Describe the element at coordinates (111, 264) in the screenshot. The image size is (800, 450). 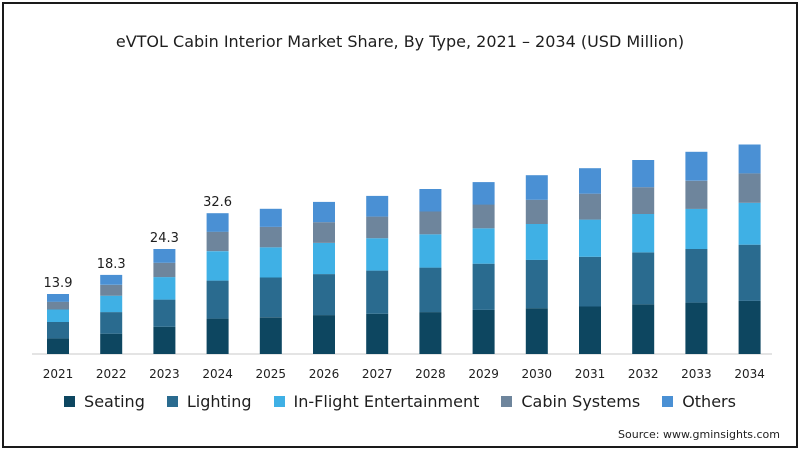
I see `total-label-2022: 18.3` at that location.